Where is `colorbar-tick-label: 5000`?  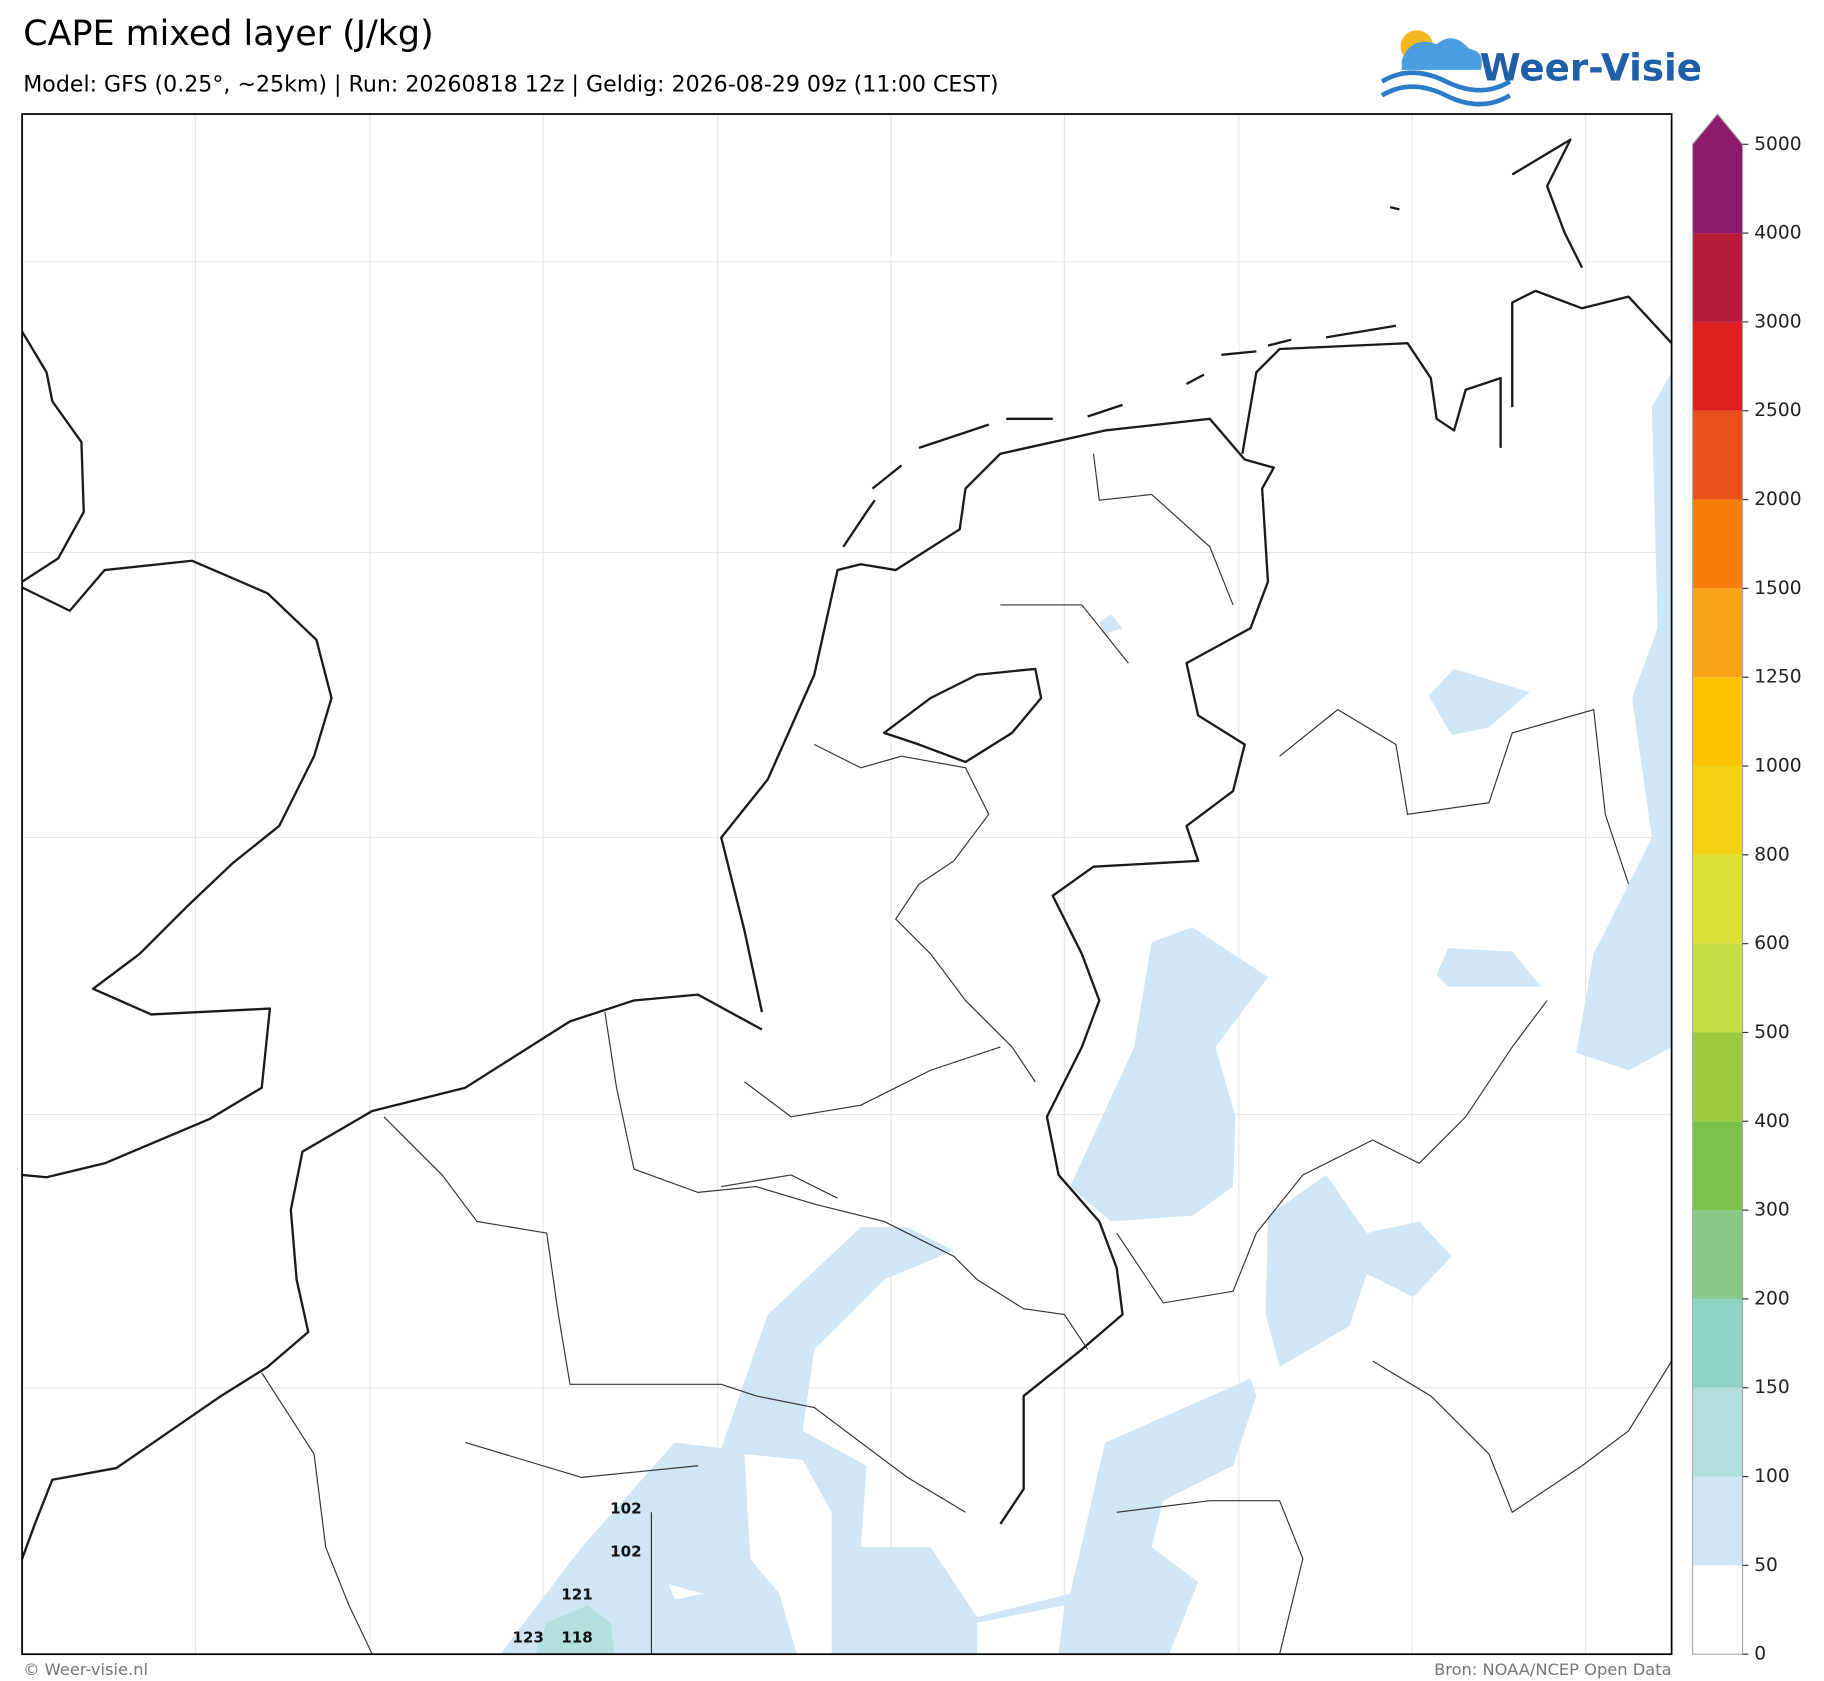 colorbar-tick-label: 5000 is located at coordinates (1777, 144).